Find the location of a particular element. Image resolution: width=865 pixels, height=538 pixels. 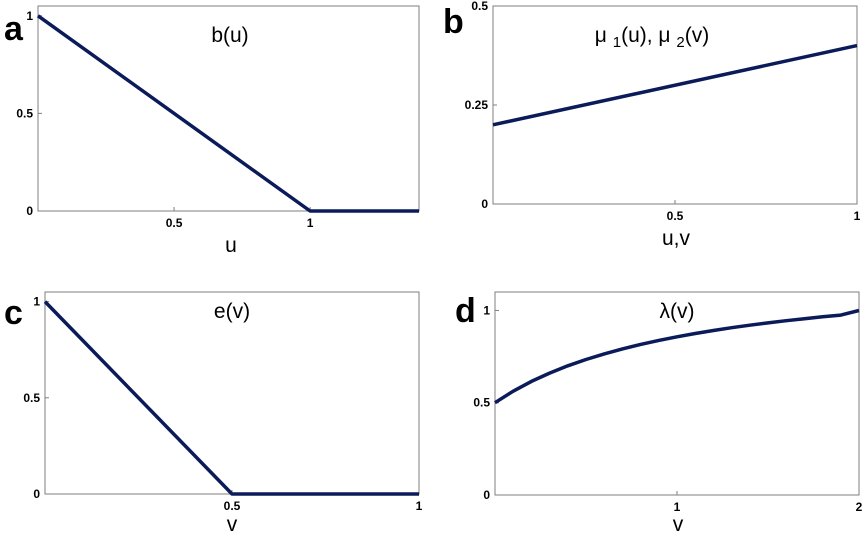

x-tick-label-c: 0.5 is located at coordinates (232, 506).